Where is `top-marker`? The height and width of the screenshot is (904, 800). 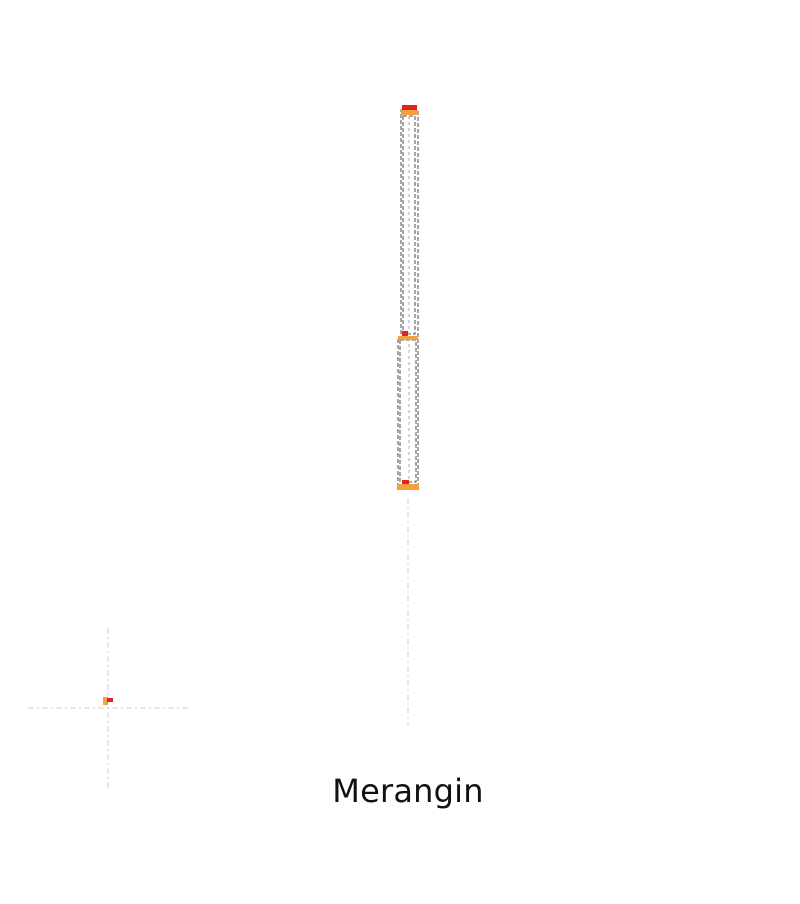
top-marker is located at coordinates (409, 107).